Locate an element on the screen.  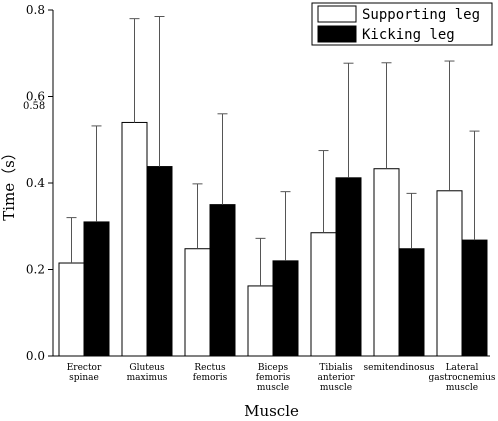
y-axis-title: Time（s） is located at coordinates (9, 183).